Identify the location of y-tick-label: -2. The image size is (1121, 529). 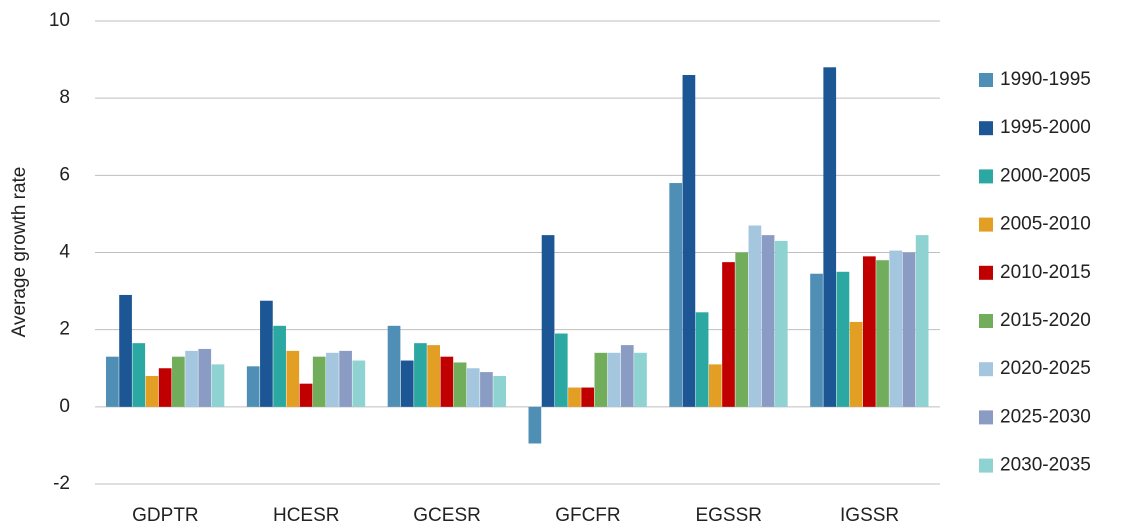
(61, 483).